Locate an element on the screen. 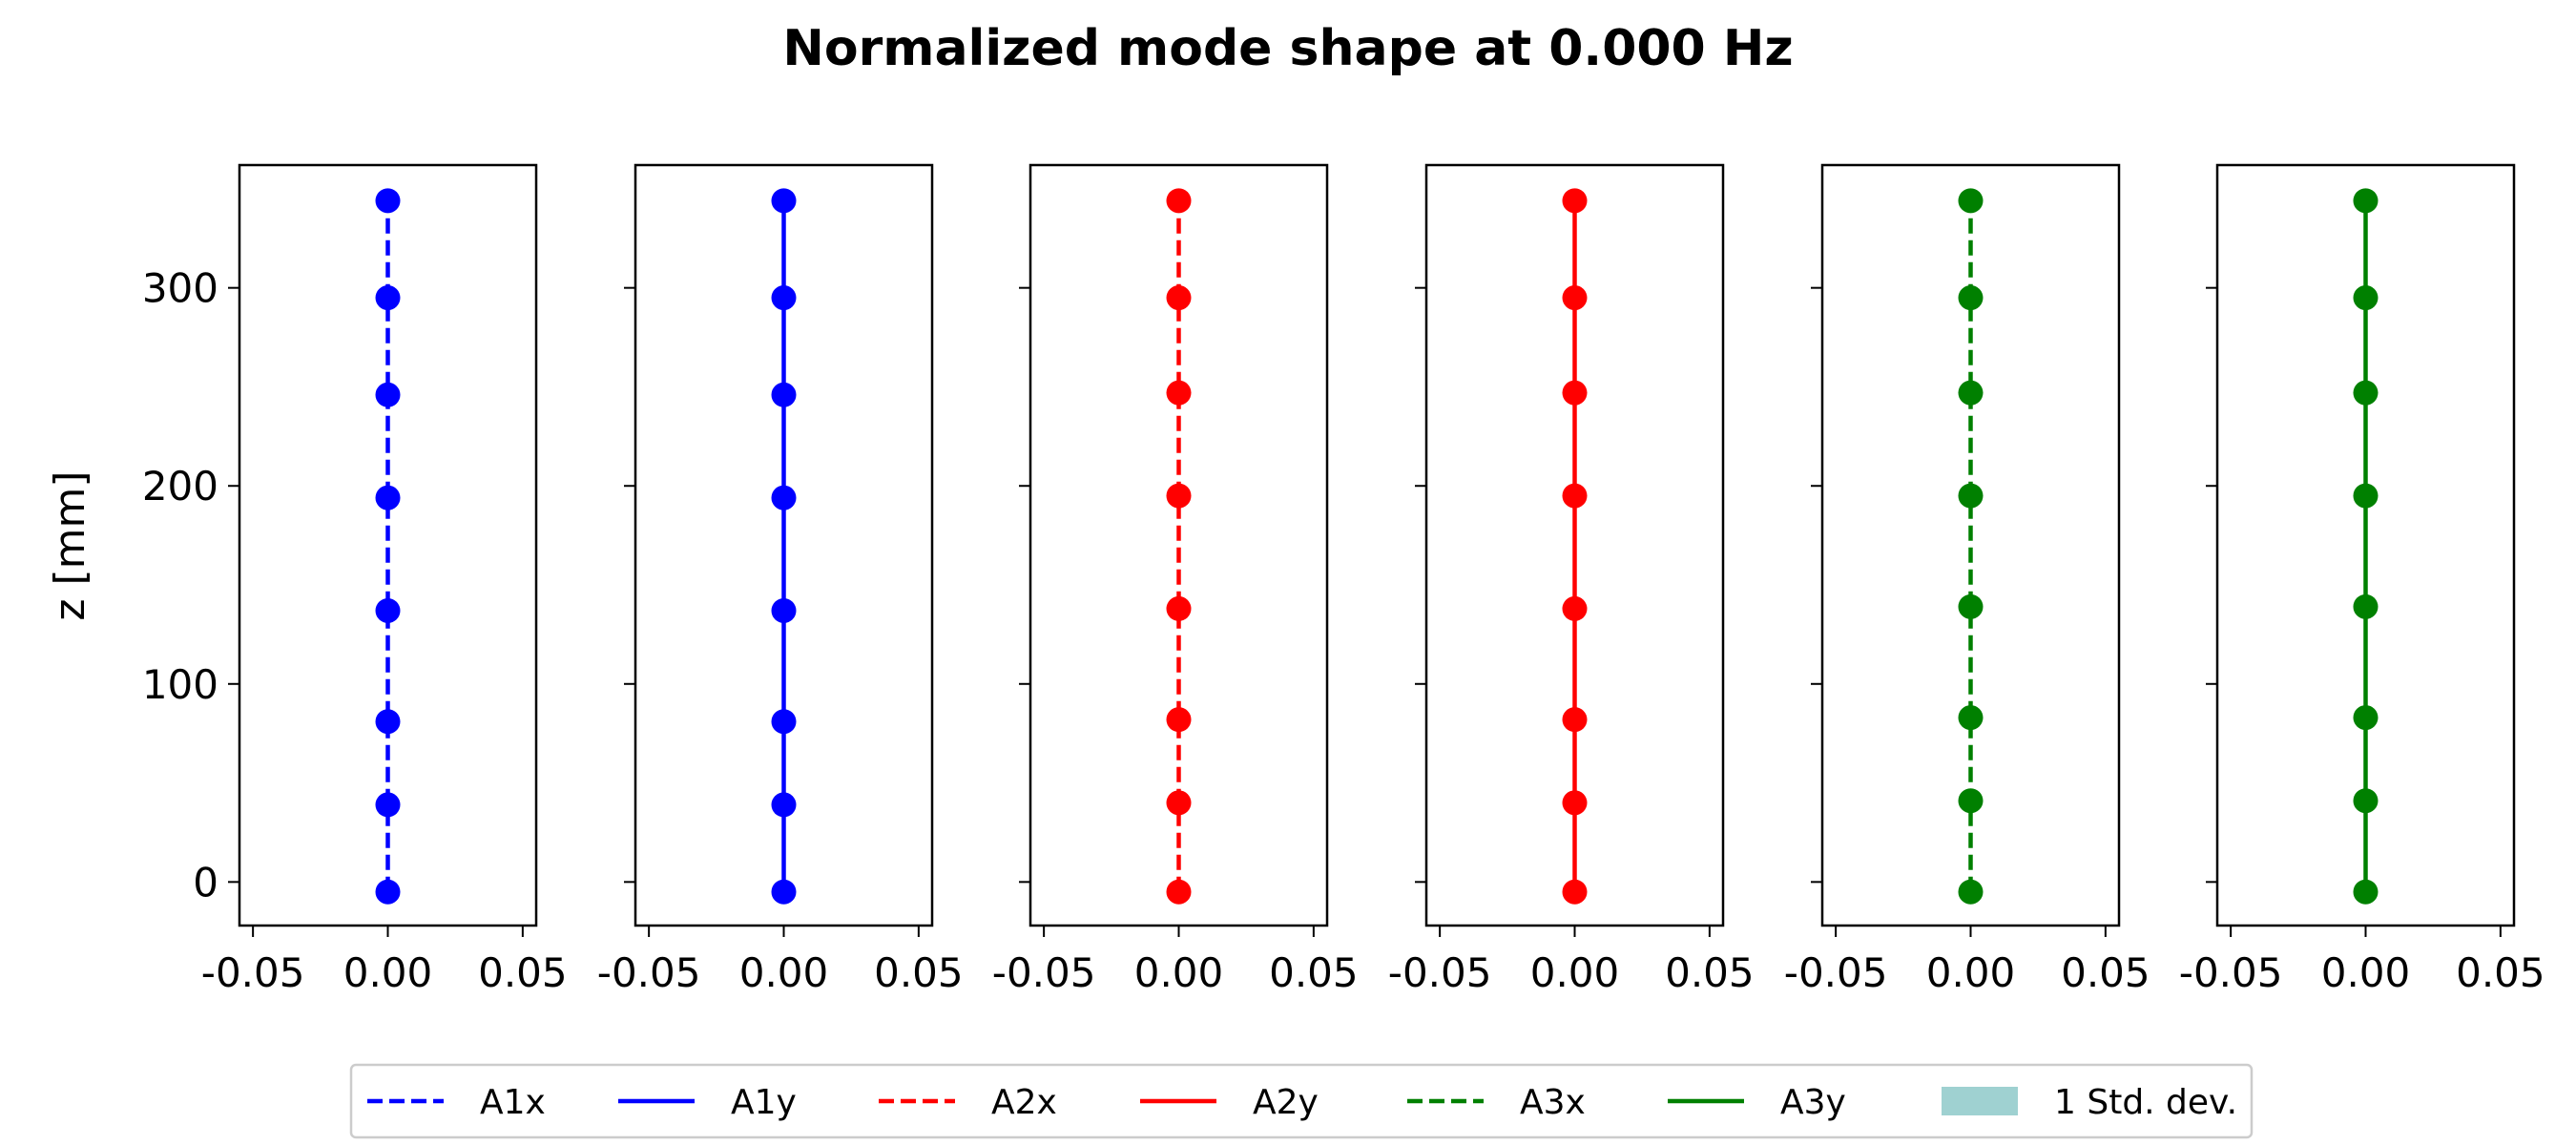  legend-label: A1y is located at coordinates (764, 1103).